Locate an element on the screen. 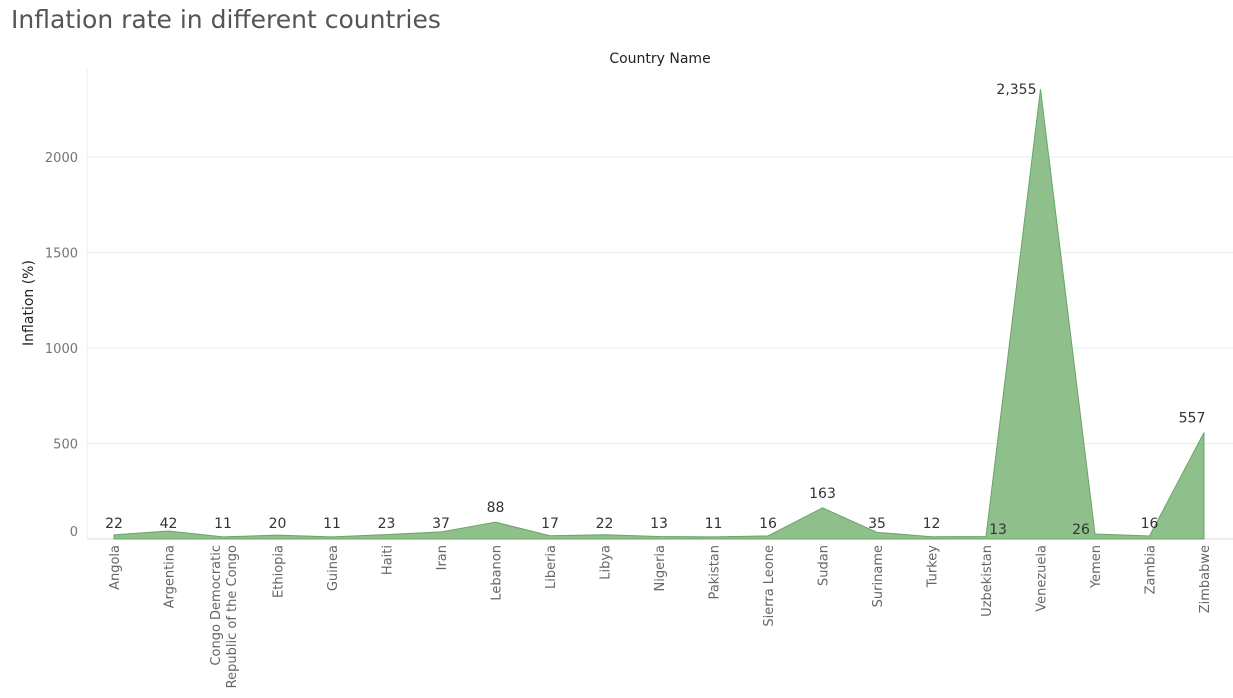  data-label: 88 is located at coordinates (496, 508).